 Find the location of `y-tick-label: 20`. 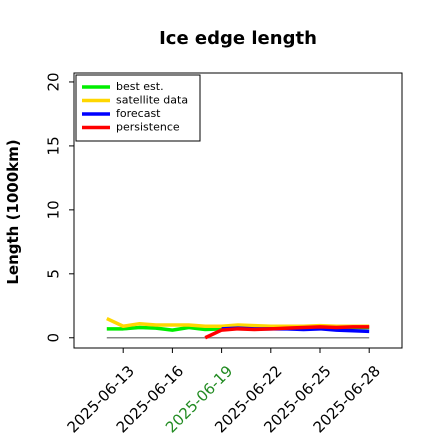

y-tick-label: 20 is located at coordinates (54, 81).